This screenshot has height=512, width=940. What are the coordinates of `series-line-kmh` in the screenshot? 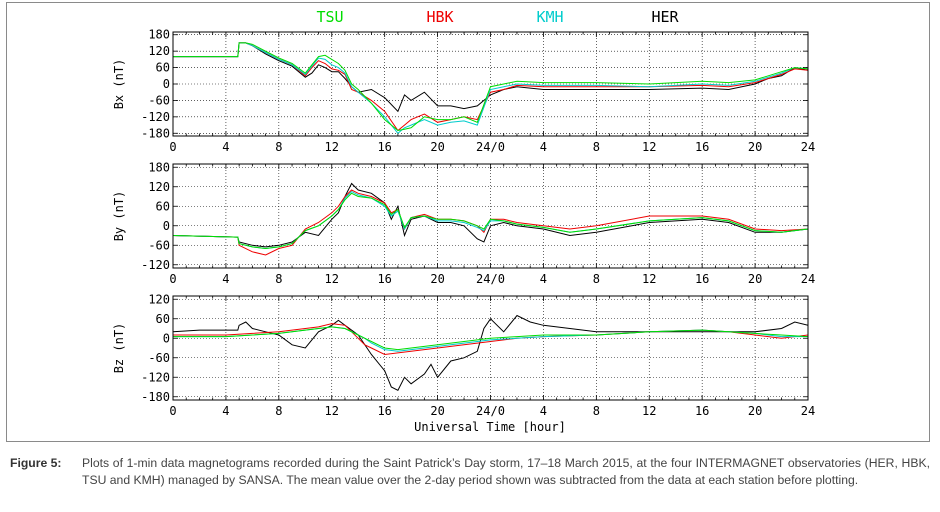 It's located at (490, 88).